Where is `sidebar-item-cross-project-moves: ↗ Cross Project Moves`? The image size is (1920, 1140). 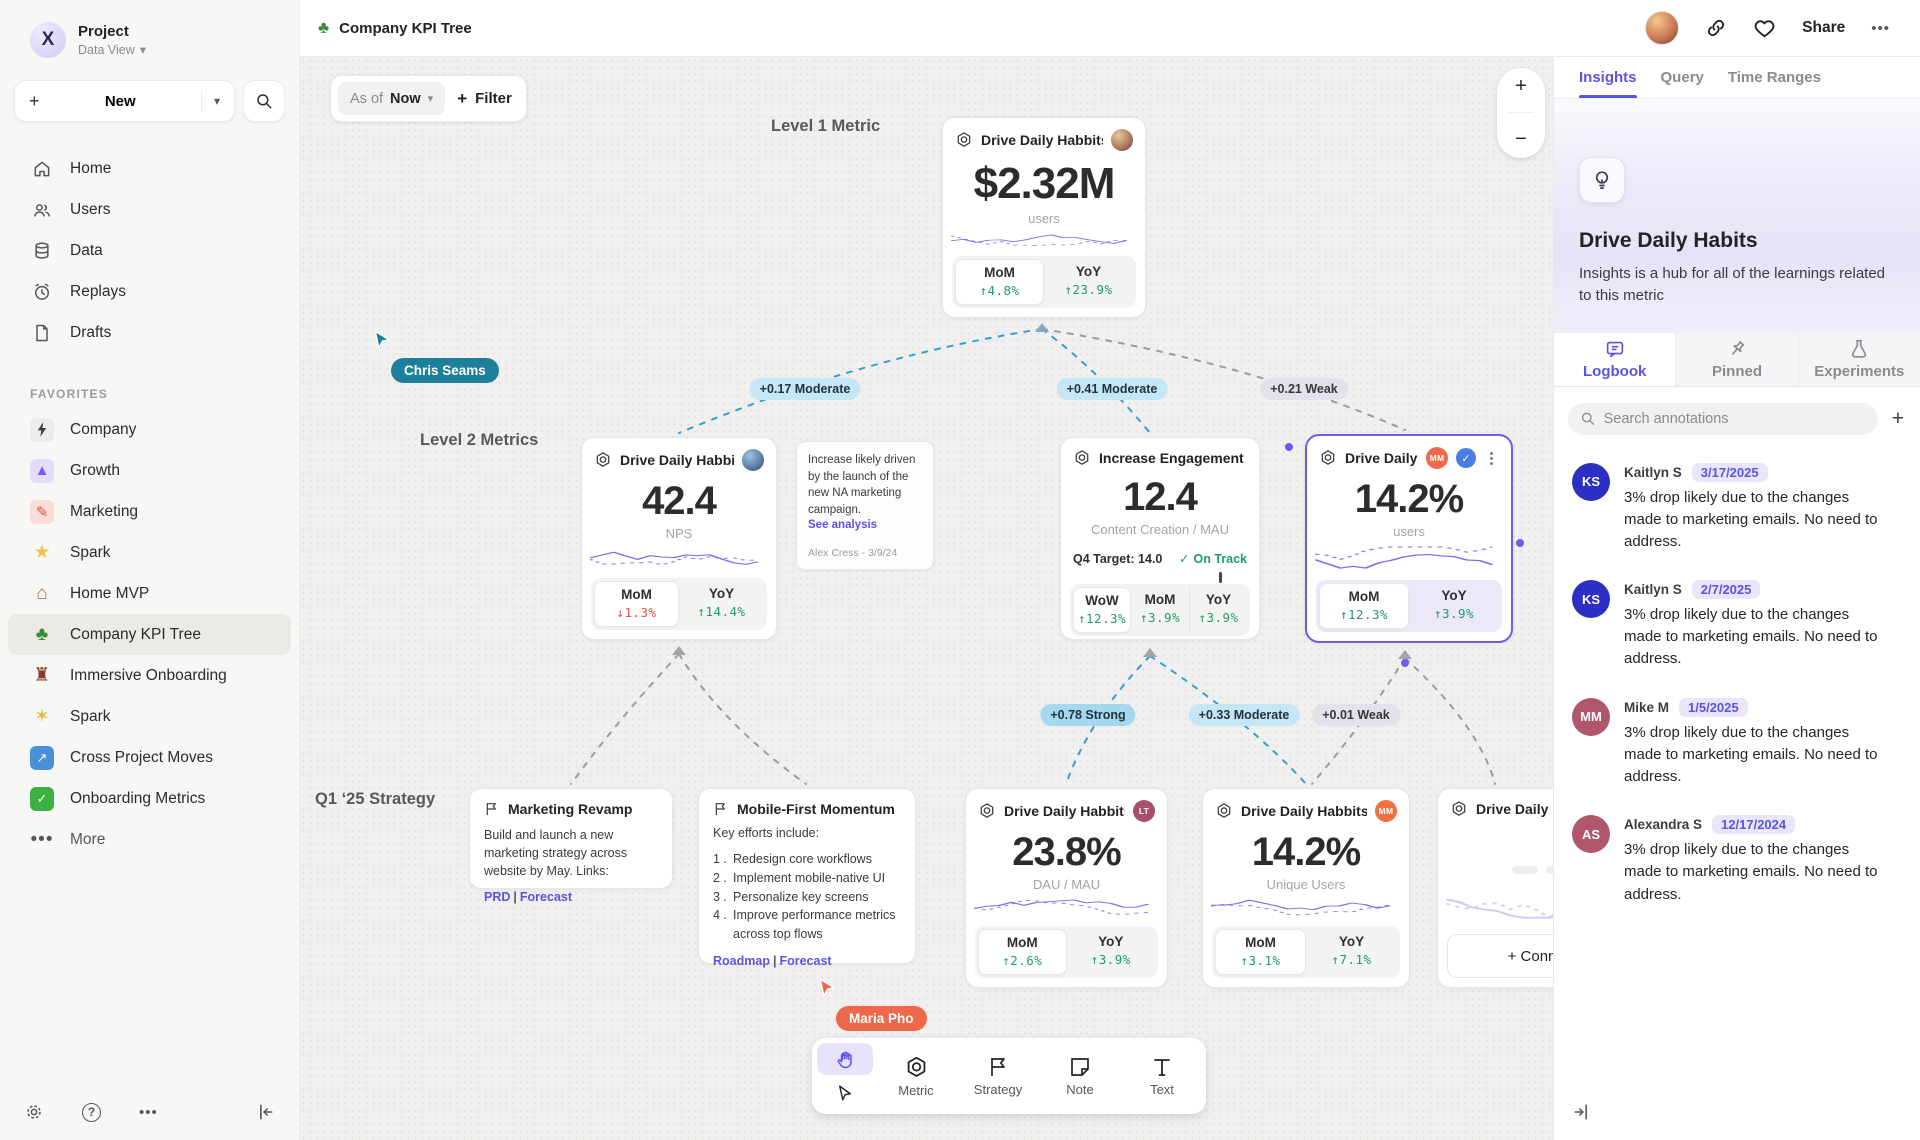
sidebar-item-cross-project-moves: ↗ Cross Project Moves is located at coordinates (149, 757).